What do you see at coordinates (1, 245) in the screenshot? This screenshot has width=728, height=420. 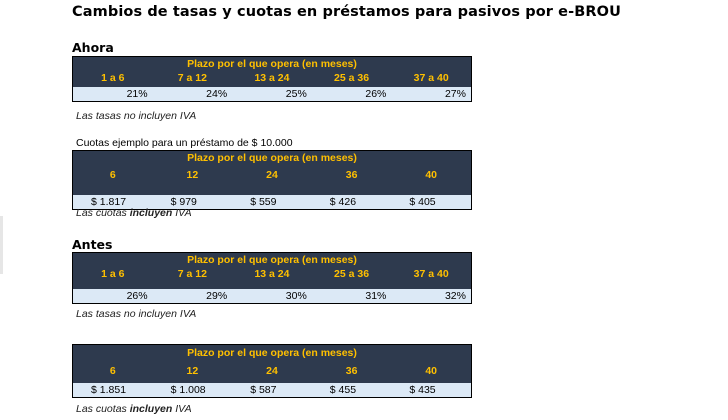 I see `left-edge-mark` at bounding box center [1, 245].